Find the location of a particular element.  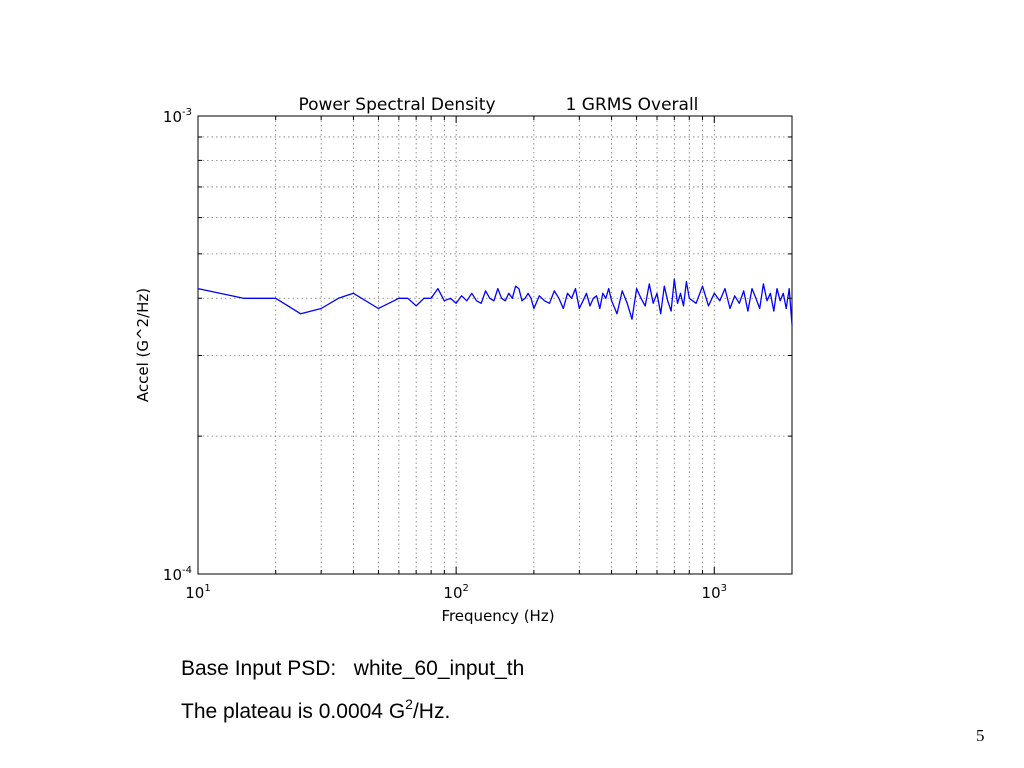

plateau-prefix: The plateau is 0.0004 G is located at coordinates (293, 711).